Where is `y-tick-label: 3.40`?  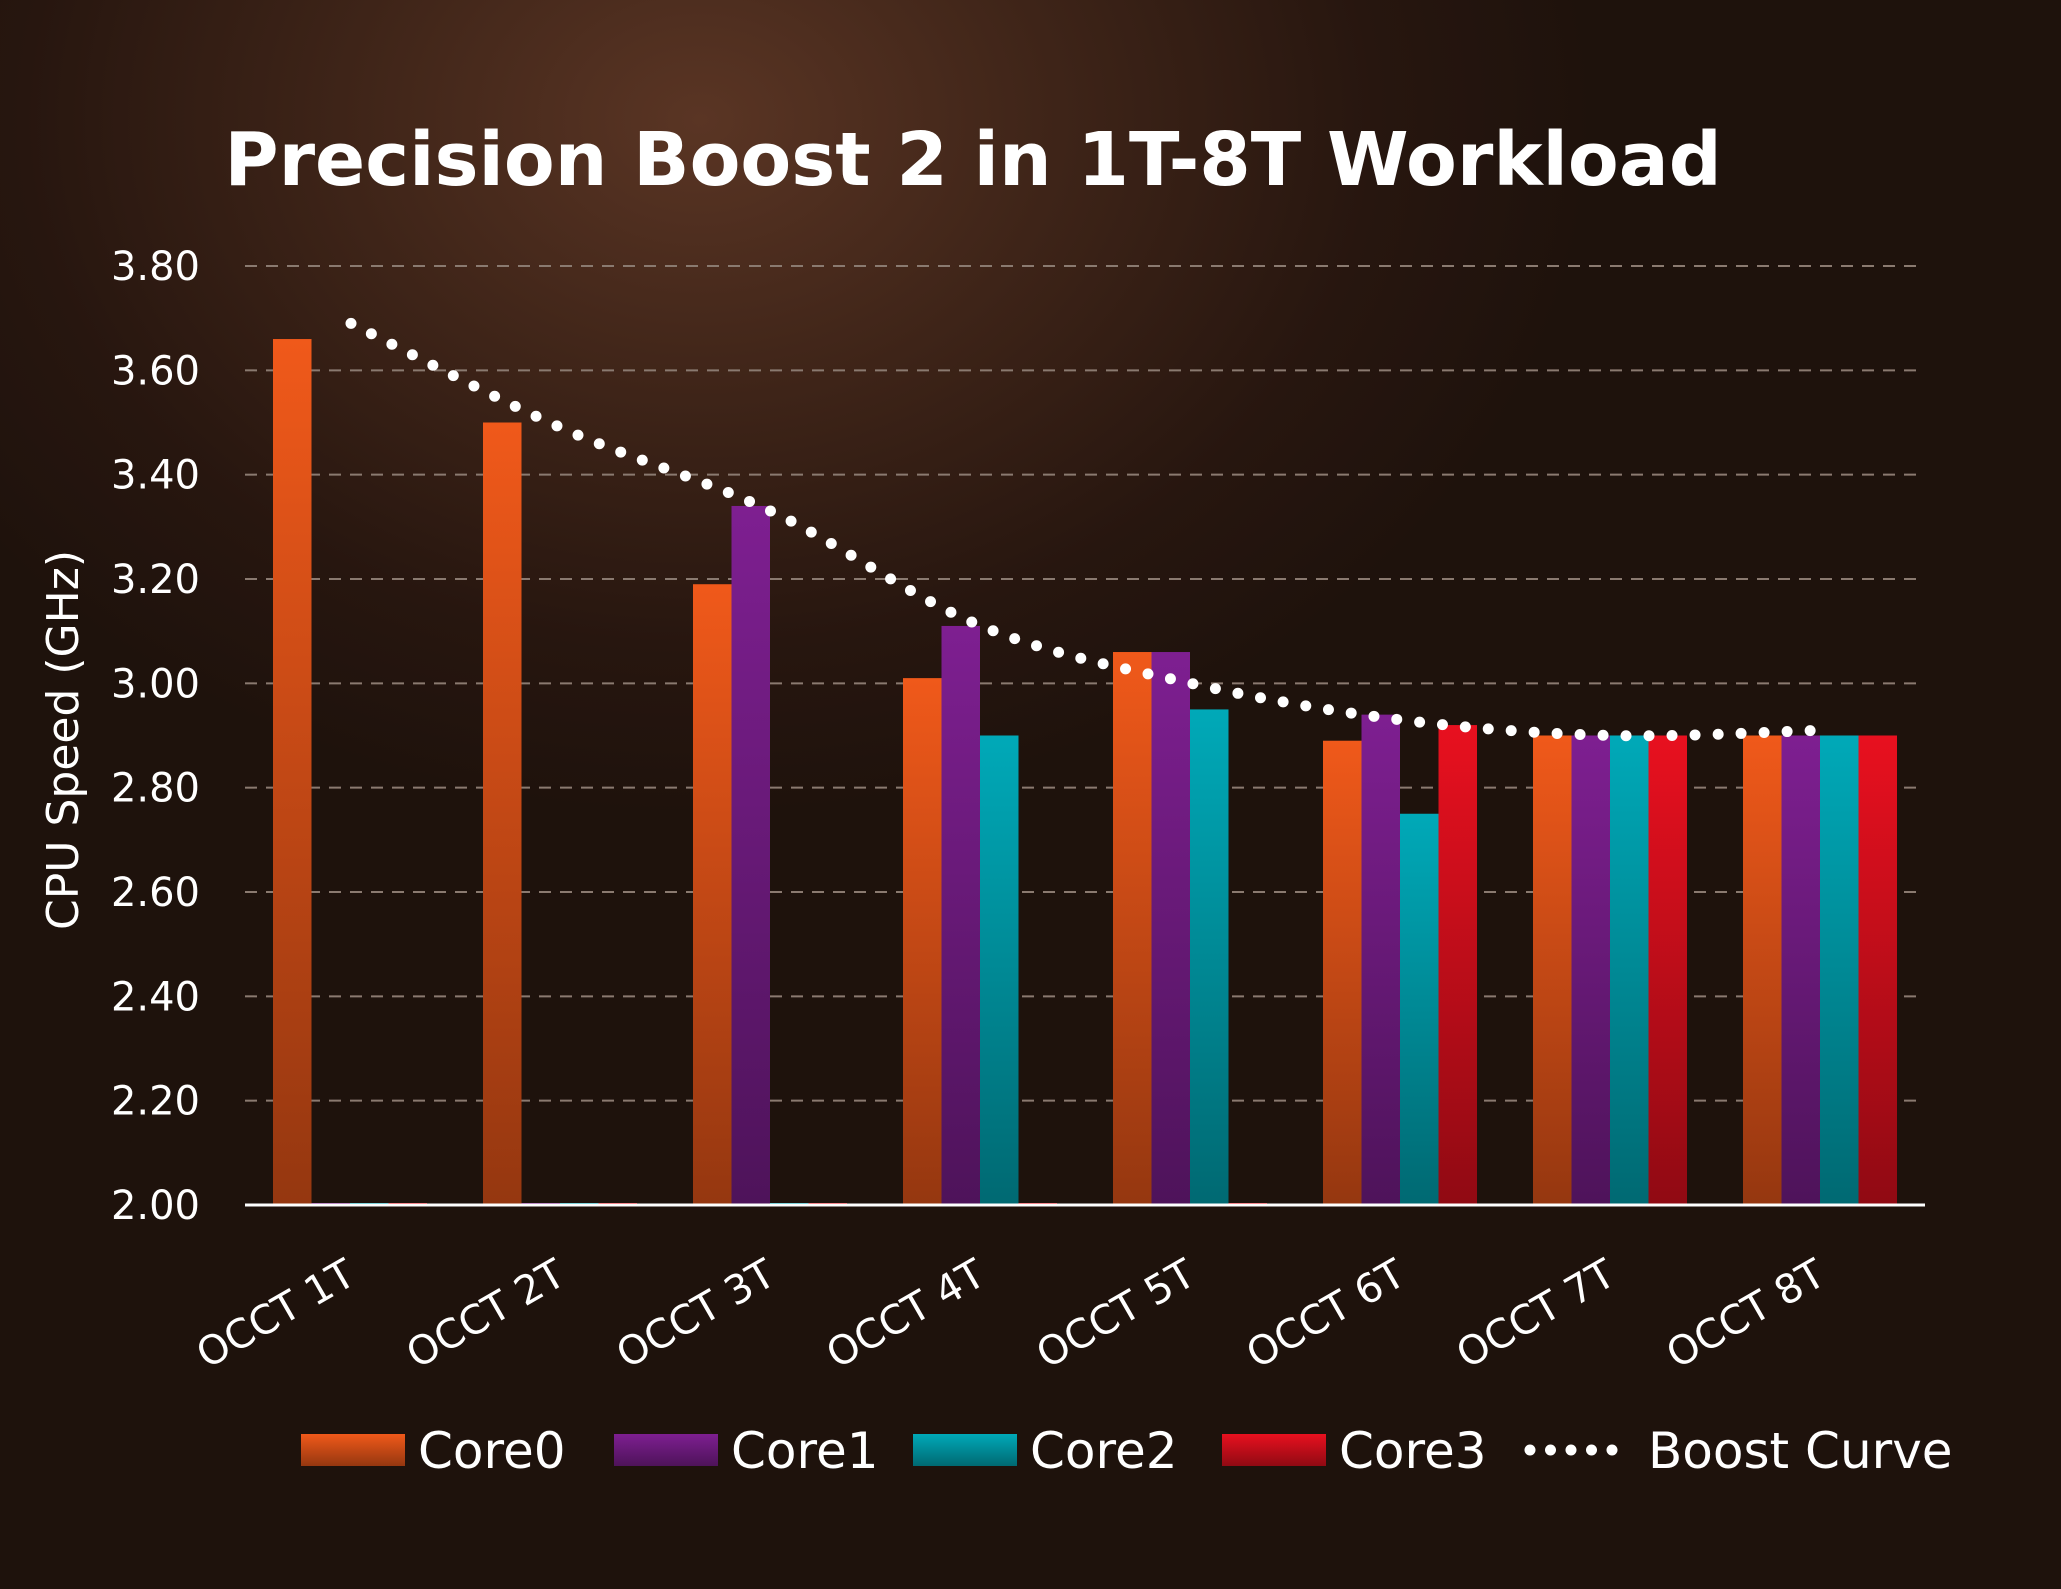 y-tick-label: 3.40 is located at coordinates (155, 476).